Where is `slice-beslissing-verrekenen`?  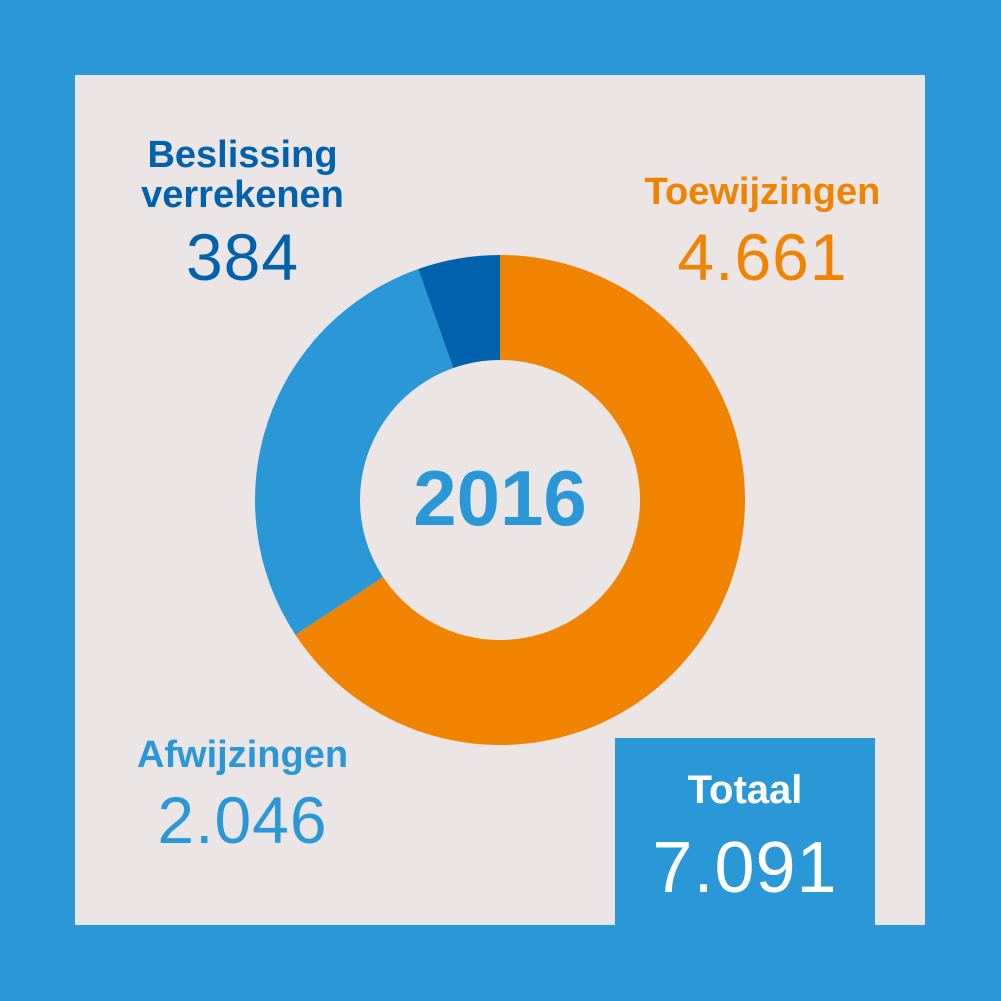
slice-beslissing-verrekenen is located at coordinates (459, 312).